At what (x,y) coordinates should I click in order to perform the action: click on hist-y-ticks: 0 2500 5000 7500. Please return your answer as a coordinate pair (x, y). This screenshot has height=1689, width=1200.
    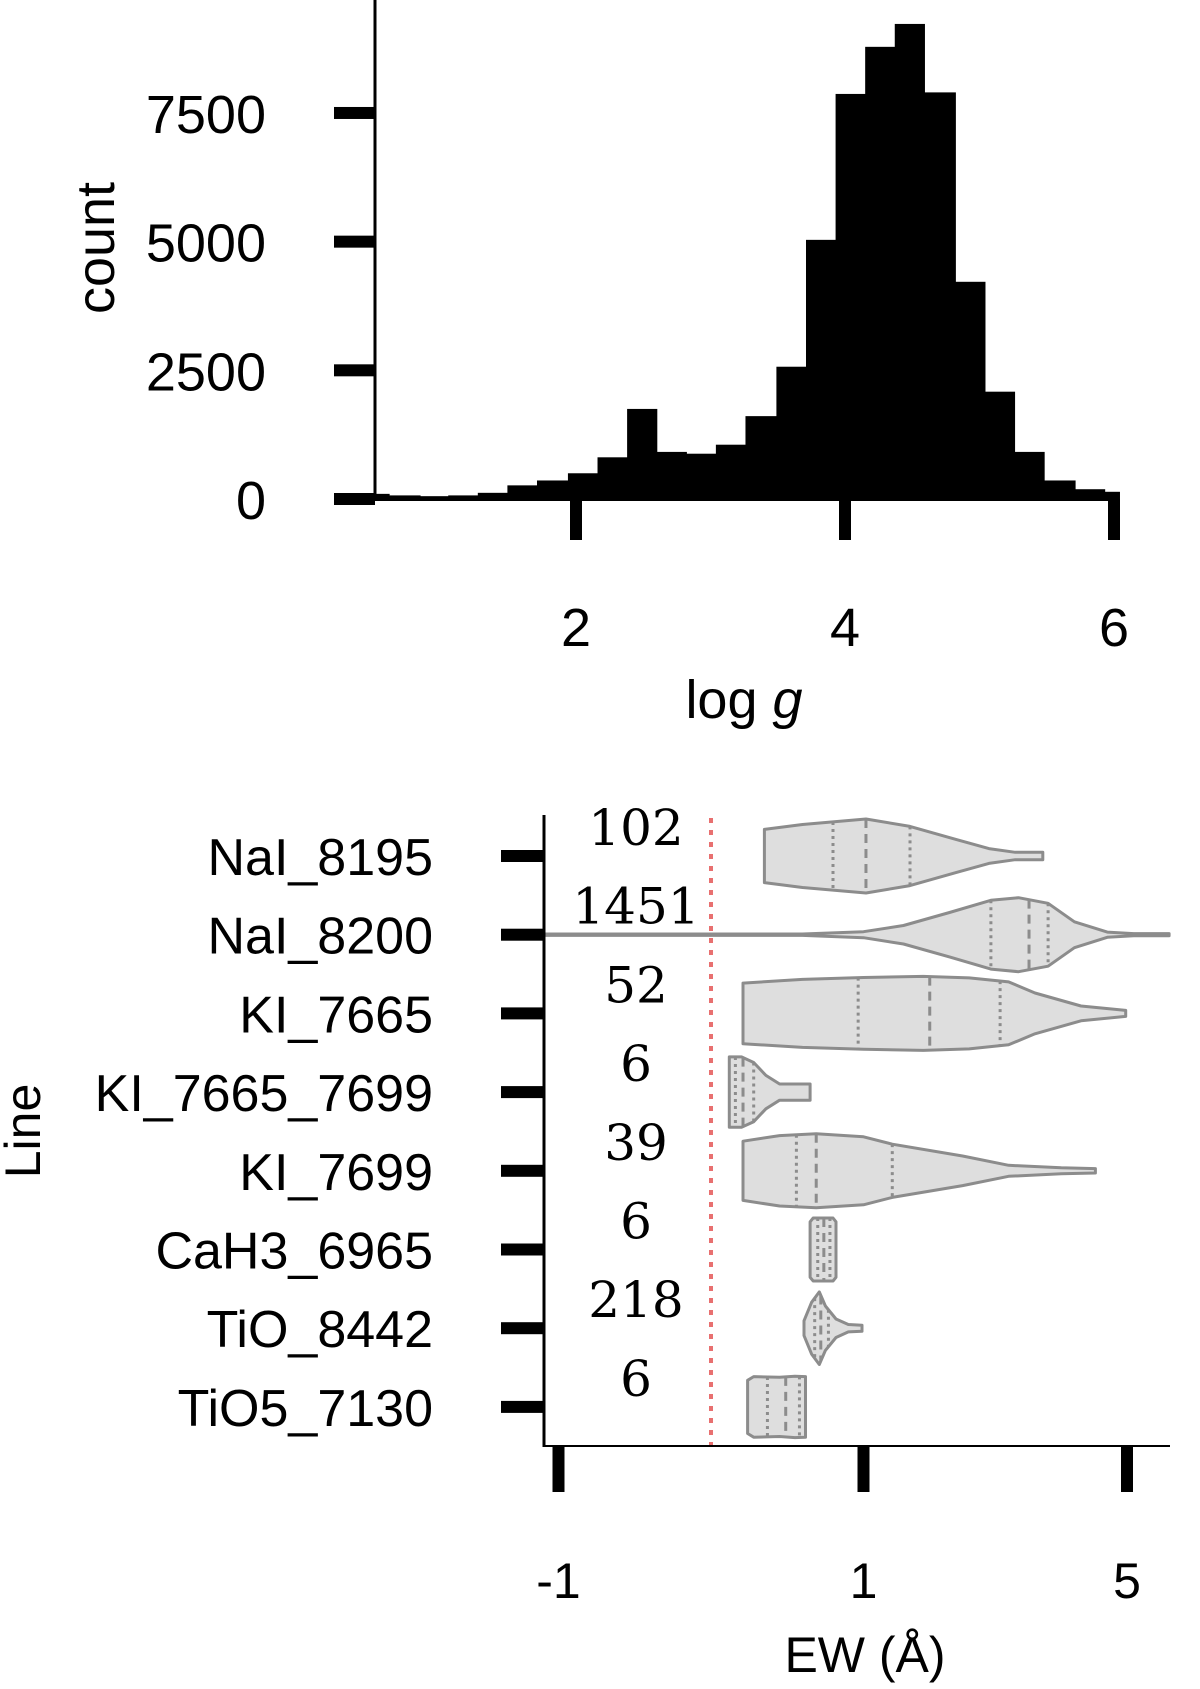
    Looking at the image, I should click on (260, 308).